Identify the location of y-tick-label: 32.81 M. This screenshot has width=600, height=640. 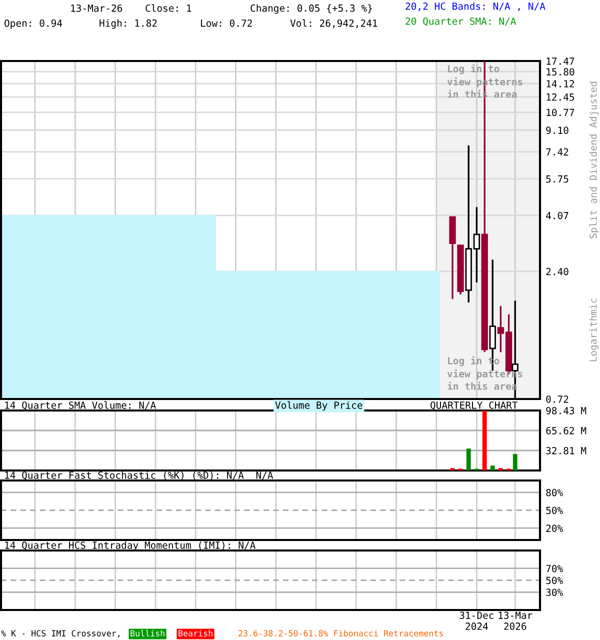
(566, 450).